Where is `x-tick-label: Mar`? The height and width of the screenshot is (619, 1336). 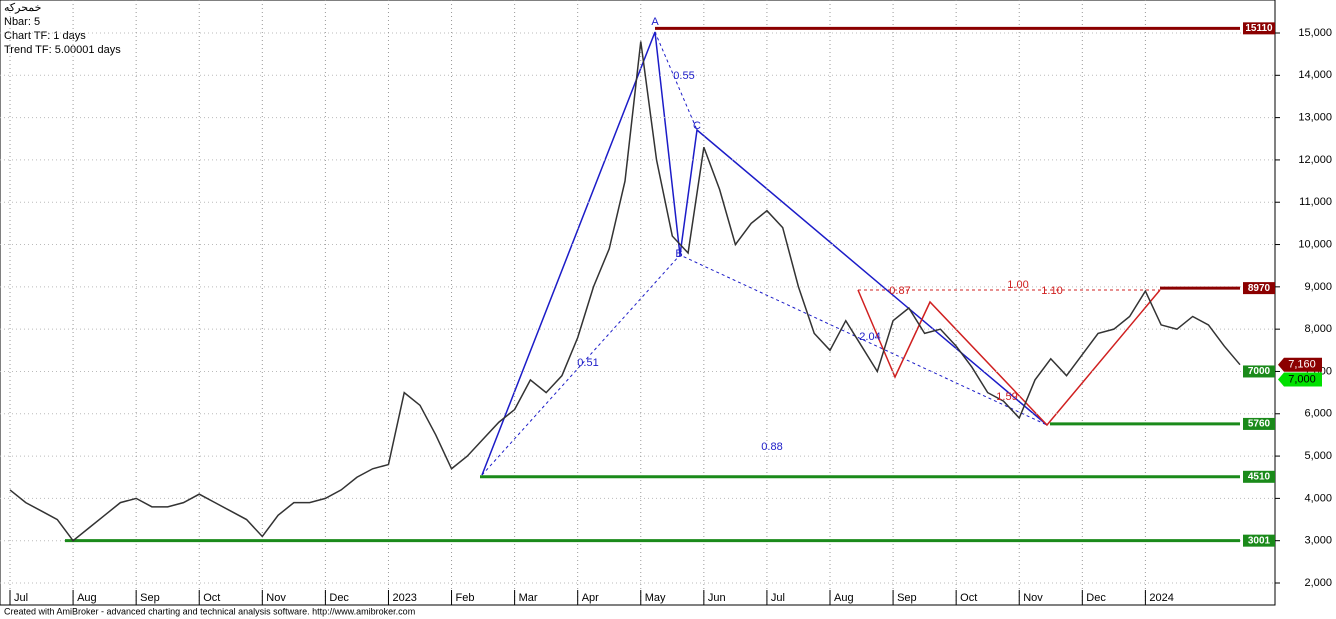
x-tick-label: Mar is located at coordinates (528, 598).